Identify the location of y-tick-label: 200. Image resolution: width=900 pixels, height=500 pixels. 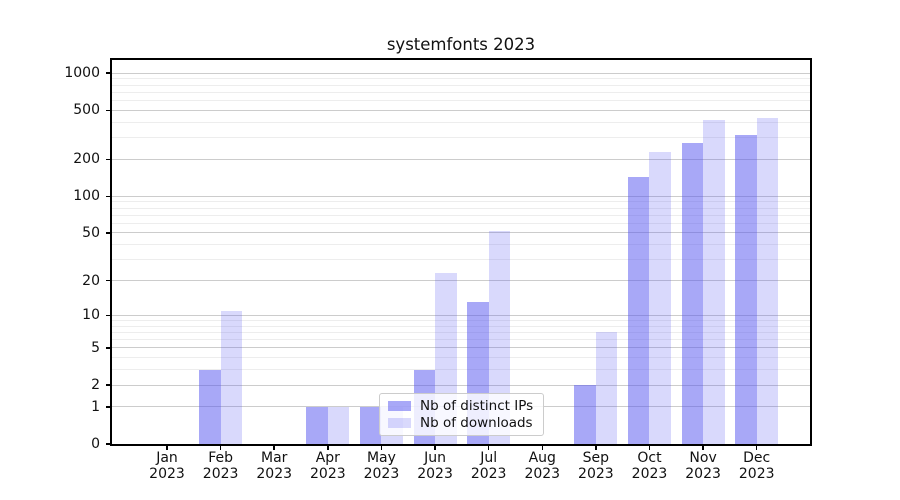
(86, 159).